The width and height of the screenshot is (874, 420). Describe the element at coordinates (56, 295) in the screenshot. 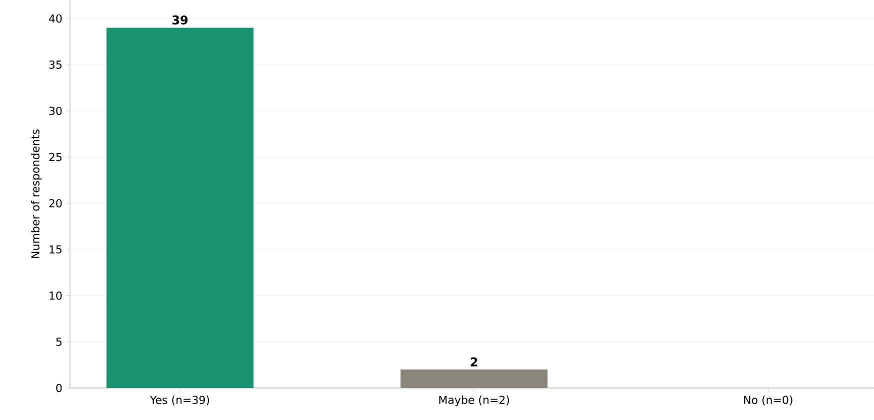

I see `y-tick-label: 10` at that location.